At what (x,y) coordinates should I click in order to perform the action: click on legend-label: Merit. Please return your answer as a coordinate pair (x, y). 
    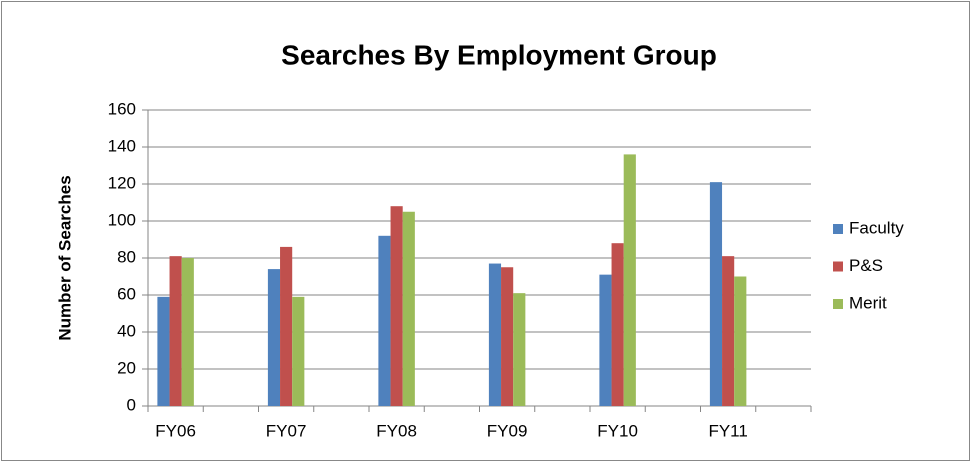
    Looking at the image, I should click on (868, 302).